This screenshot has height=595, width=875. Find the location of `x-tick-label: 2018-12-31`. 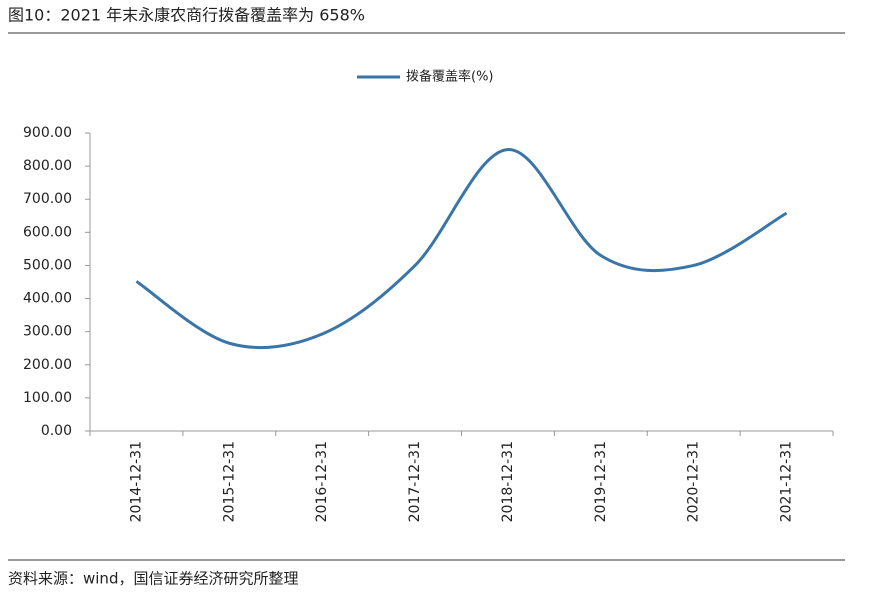

x-tick-label: 2018-12-31 is located at coordinates (508, 481).